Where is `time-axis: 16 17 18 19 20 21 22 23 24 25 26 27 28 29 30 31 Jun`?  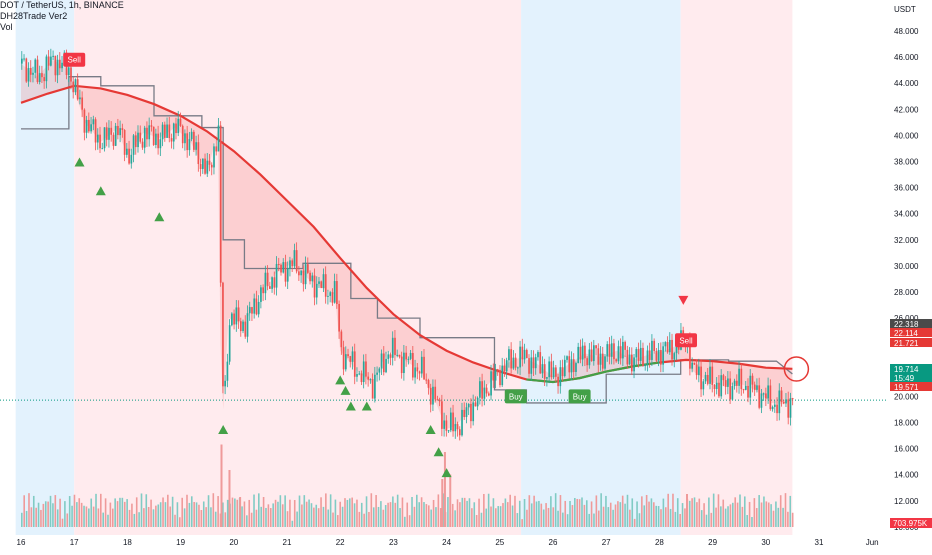 time-axis: 16 17 18 19 20 21 22 23 24 25 26 27 28 29 30 31 Jun is located at coordinates (466, 542).